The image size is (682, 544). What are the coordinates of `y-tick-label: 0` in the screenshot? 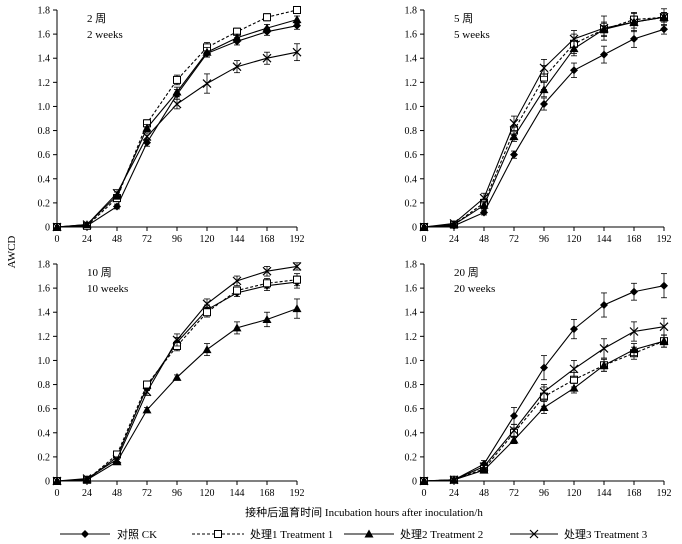 It's located at (414, 482).